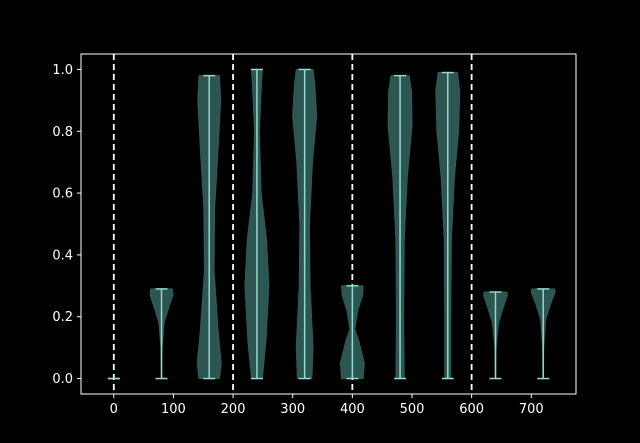 This screenshot has width=640, height=443. I want to click on x-tick-label: 0, so click(114, 409).